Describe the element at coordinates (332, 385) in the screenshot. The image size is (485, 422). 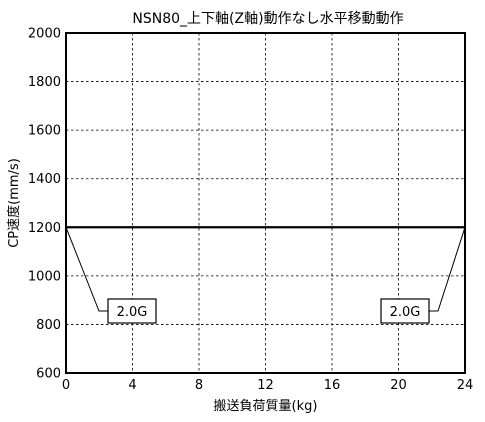
I see `x-tick-label: 16` at that location.